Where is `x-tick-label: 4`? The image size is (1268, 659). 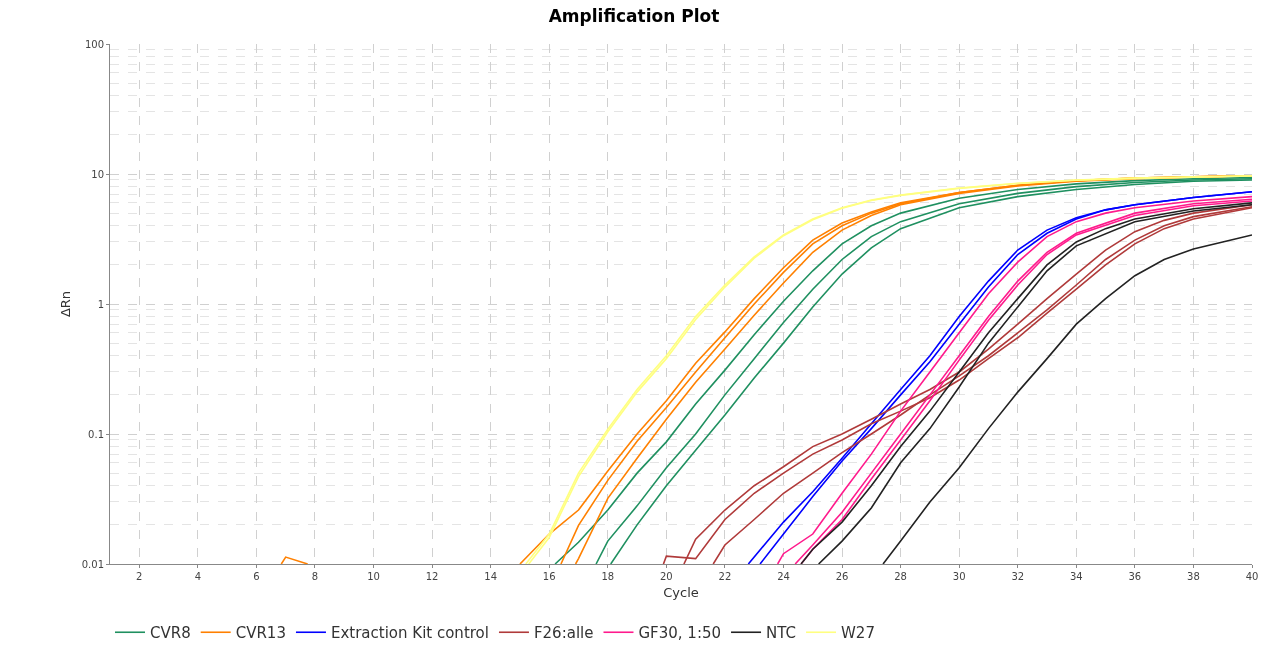 x-tick-label: 4 is located at coordinates (198, 576).